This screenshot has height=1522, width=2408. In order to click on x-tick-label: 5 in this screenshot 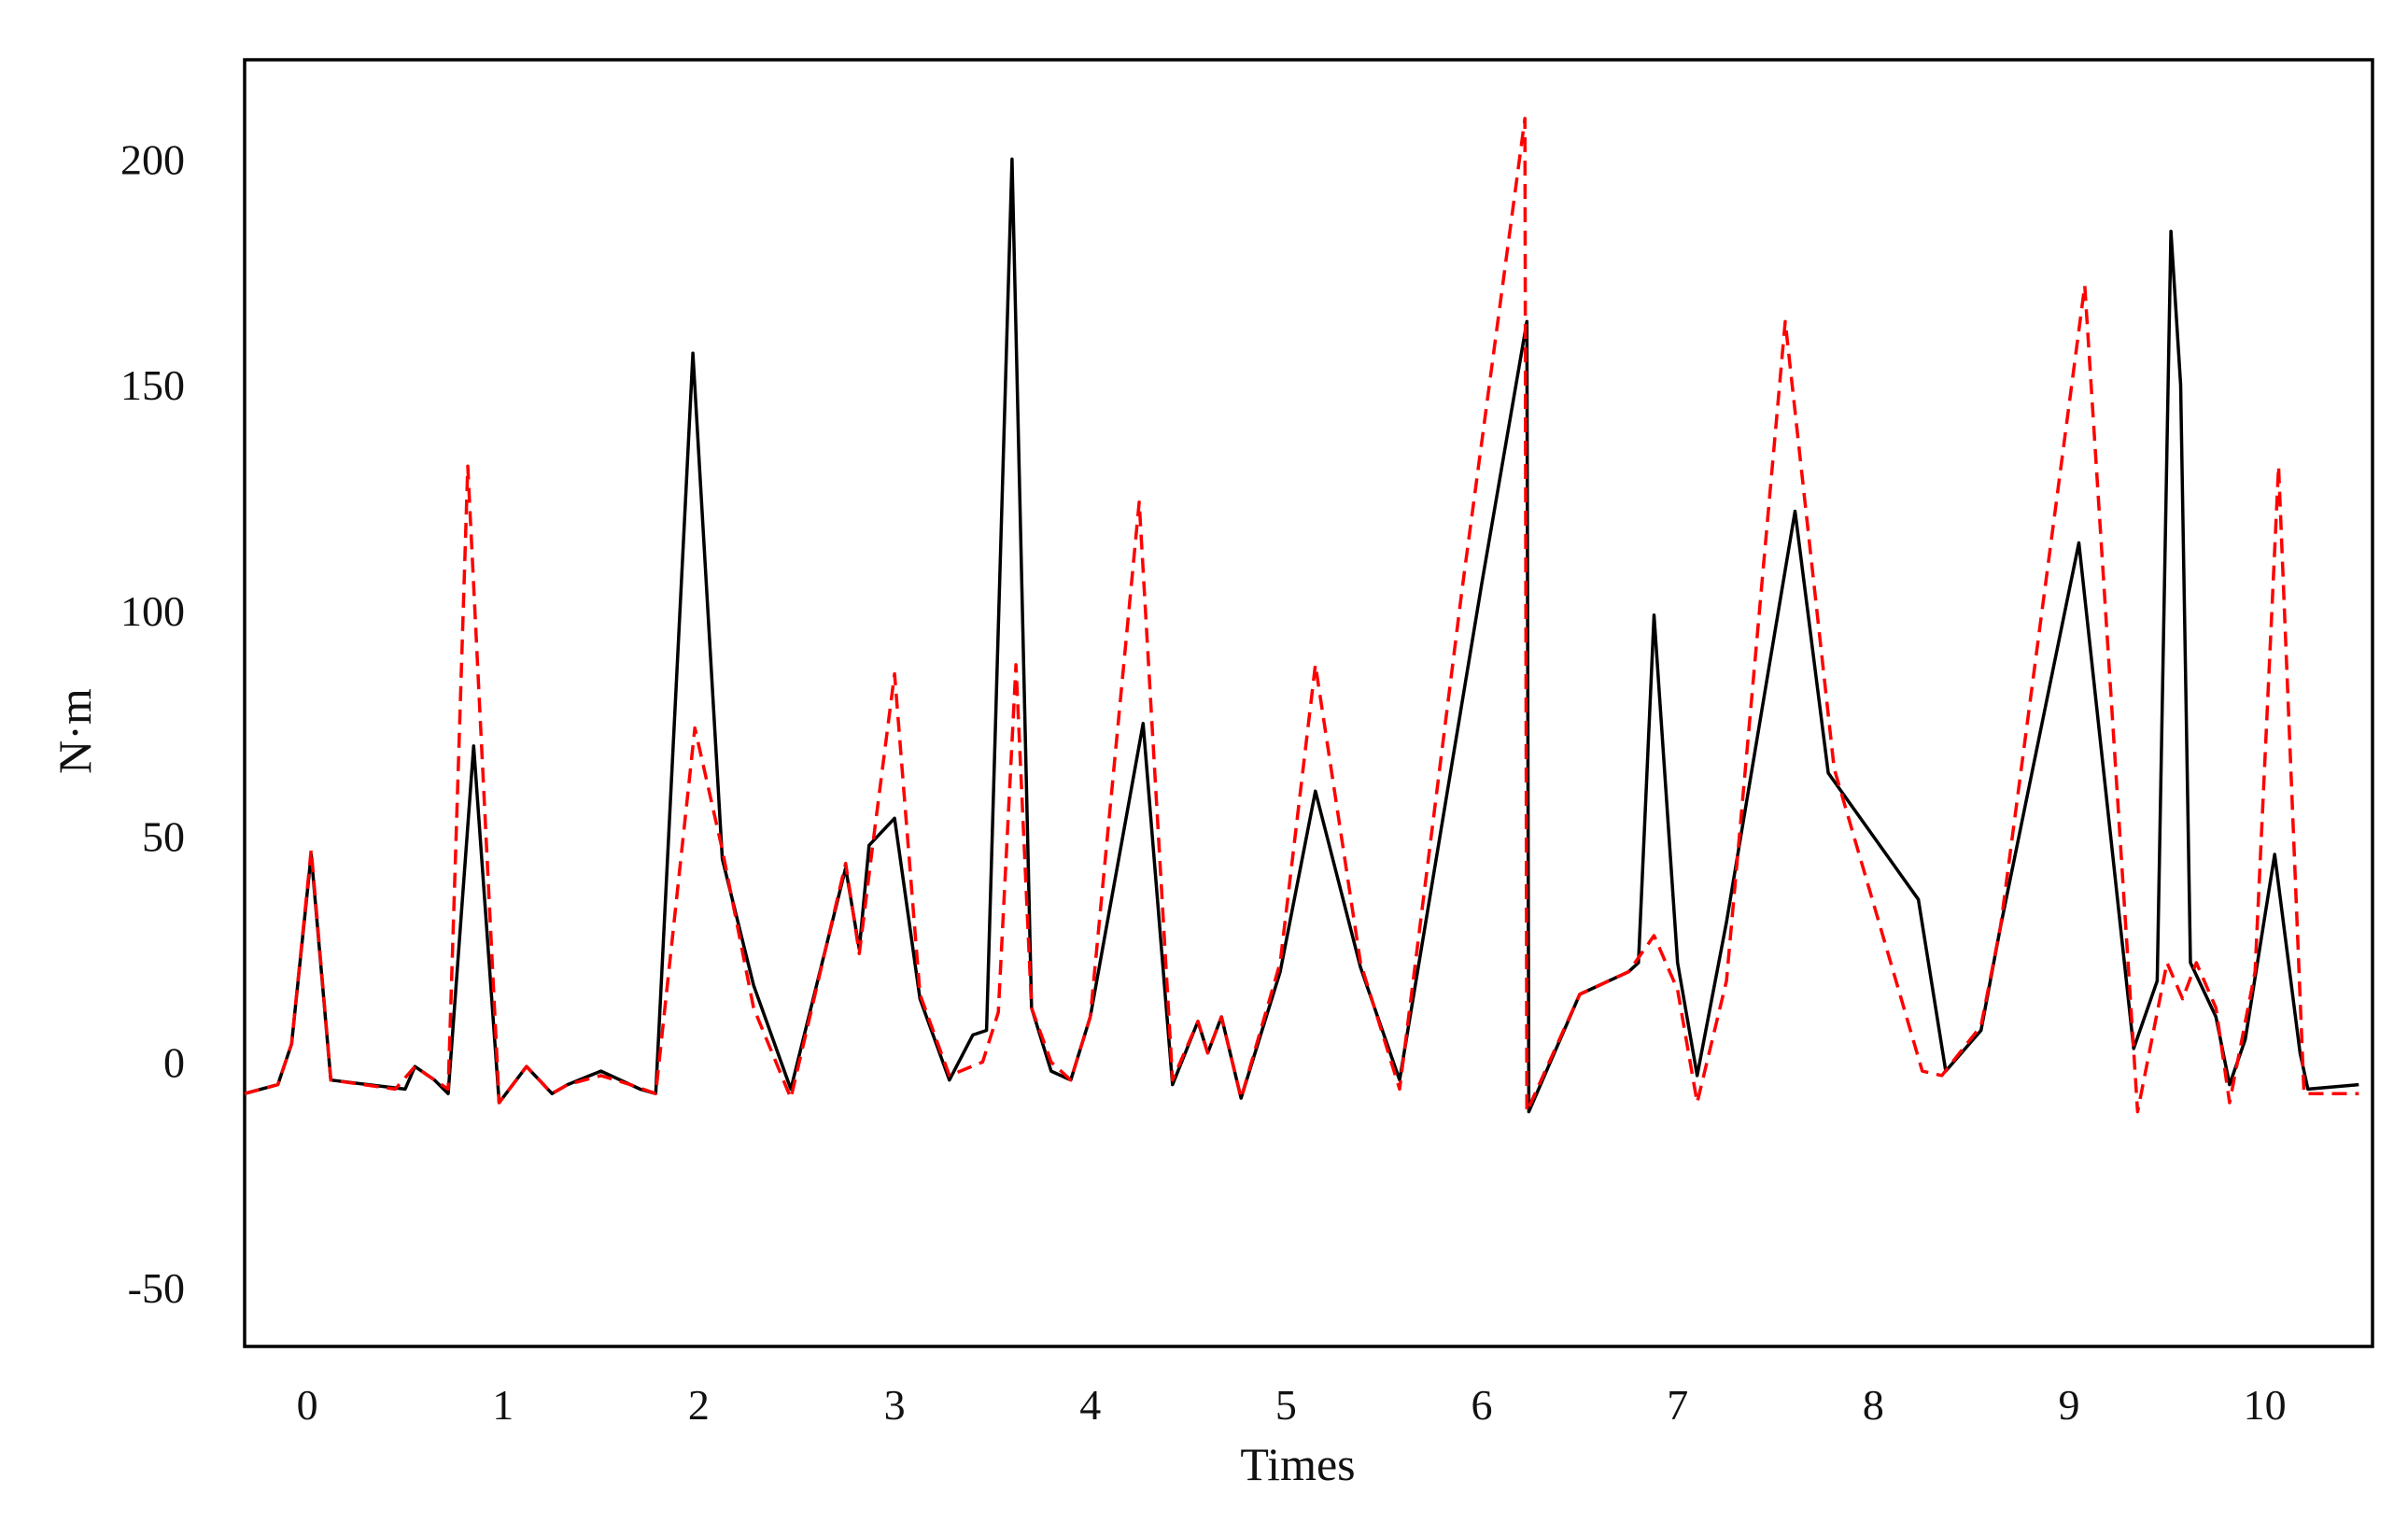, I will do `click(1286, 1405)`.